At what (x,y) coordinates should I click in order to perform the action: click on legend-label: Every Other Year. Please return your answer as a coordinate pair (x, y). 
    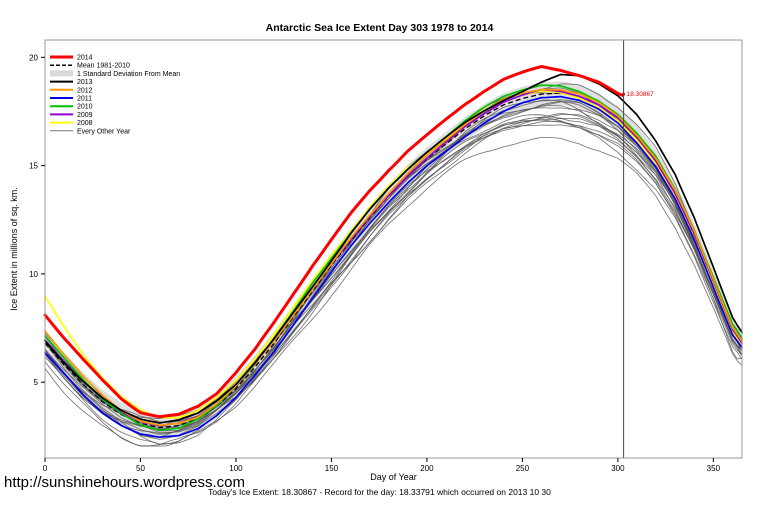
    Looking at the image, I should click on (104, 131).